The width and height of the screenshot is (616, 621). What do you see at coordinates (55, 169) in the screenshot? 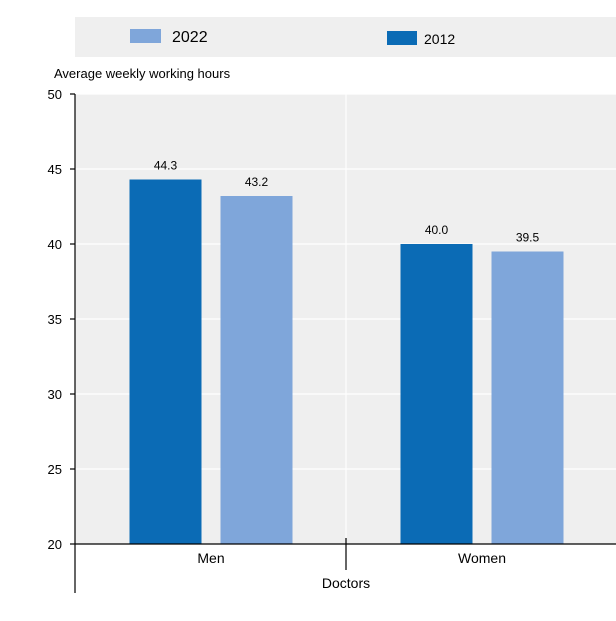
I see `y-tick-label: 45` at bounding box center [55, 169].